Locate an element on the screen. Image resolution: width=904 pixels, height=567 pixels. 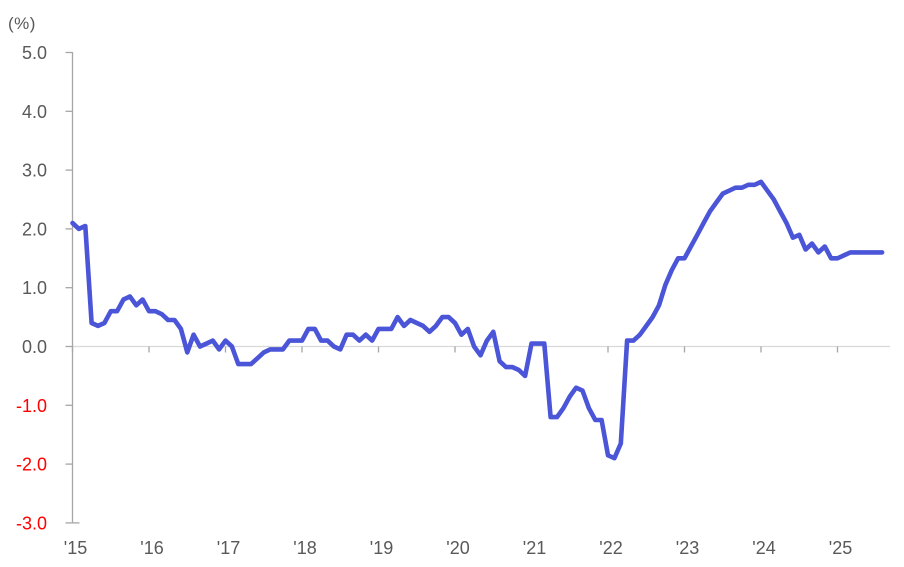
x-tick-label: '24 is located at coordinates (763, 548).